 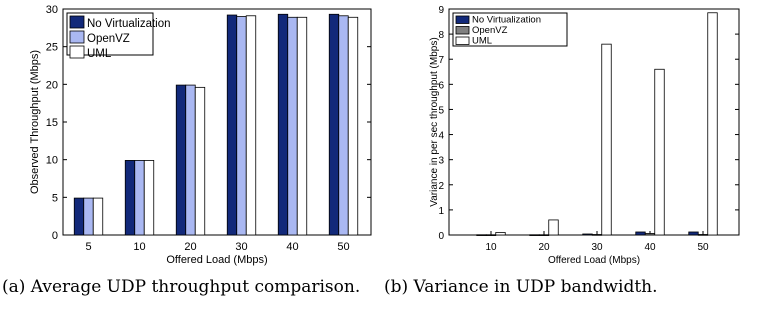 I want to click on y-tick-label: 2, so click(x=441, y=186).